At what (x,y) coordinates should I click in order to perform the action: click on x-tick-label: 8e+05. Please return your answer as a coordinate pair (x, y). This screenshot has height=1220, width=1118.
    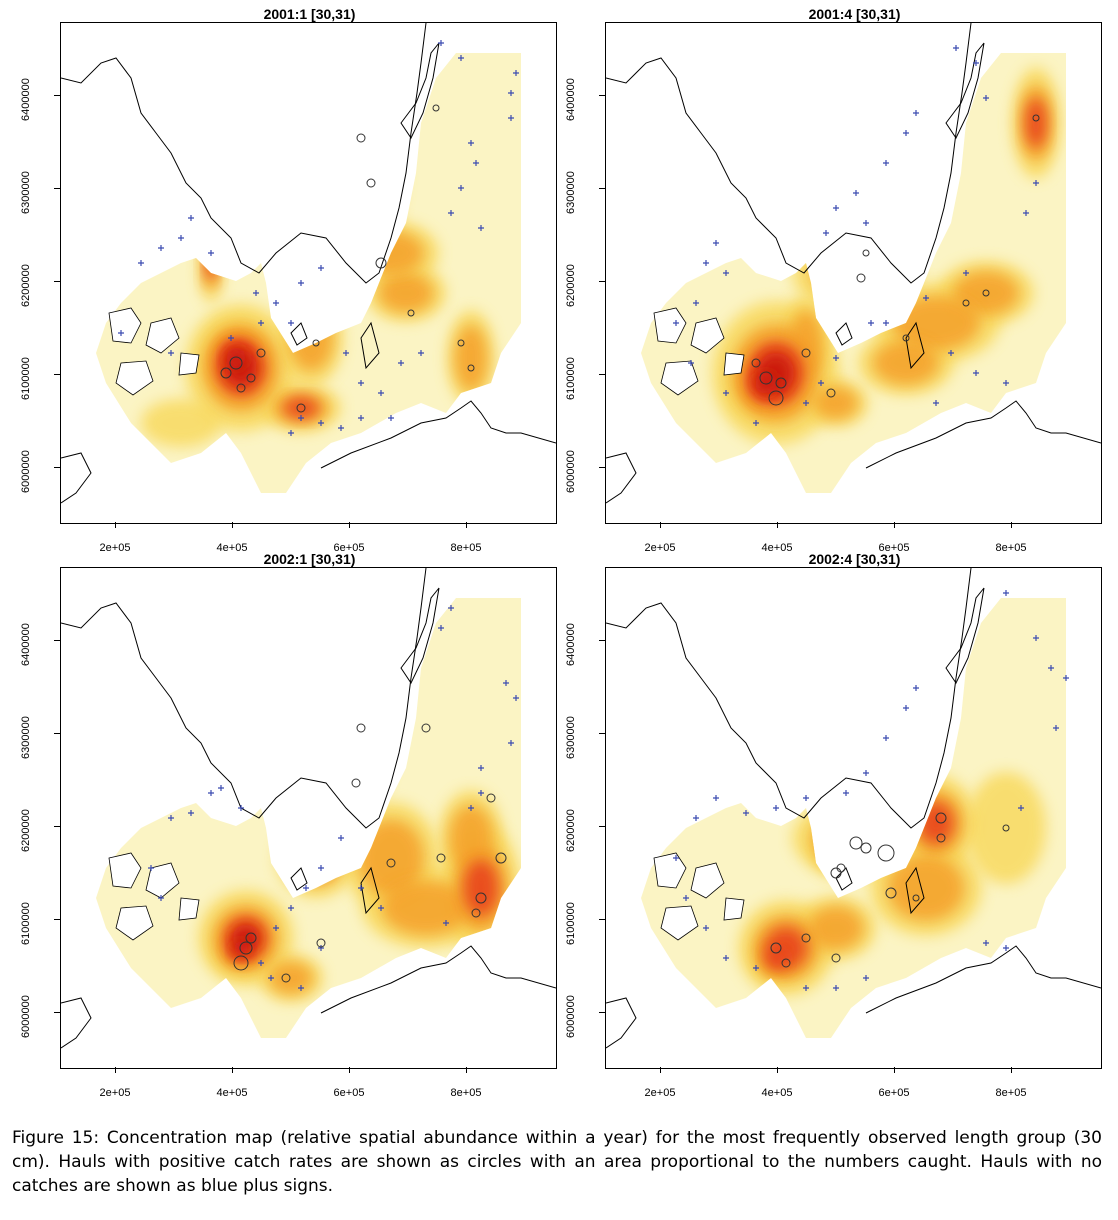
    Looking at the image, I should click on (1011, 548).